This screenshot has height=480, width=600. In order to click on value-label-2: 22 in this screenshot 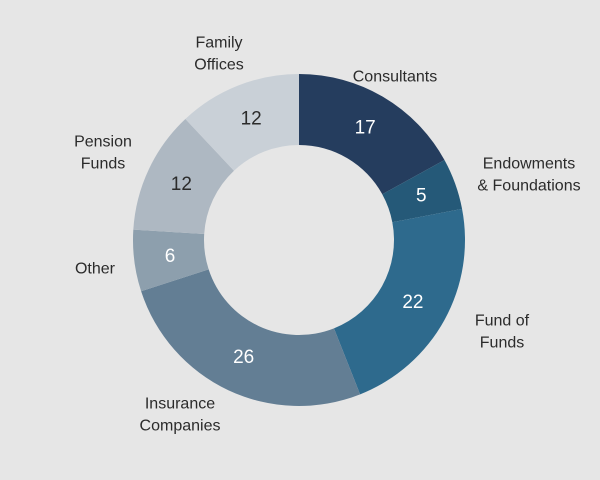, I will do `click(412, 302)`.